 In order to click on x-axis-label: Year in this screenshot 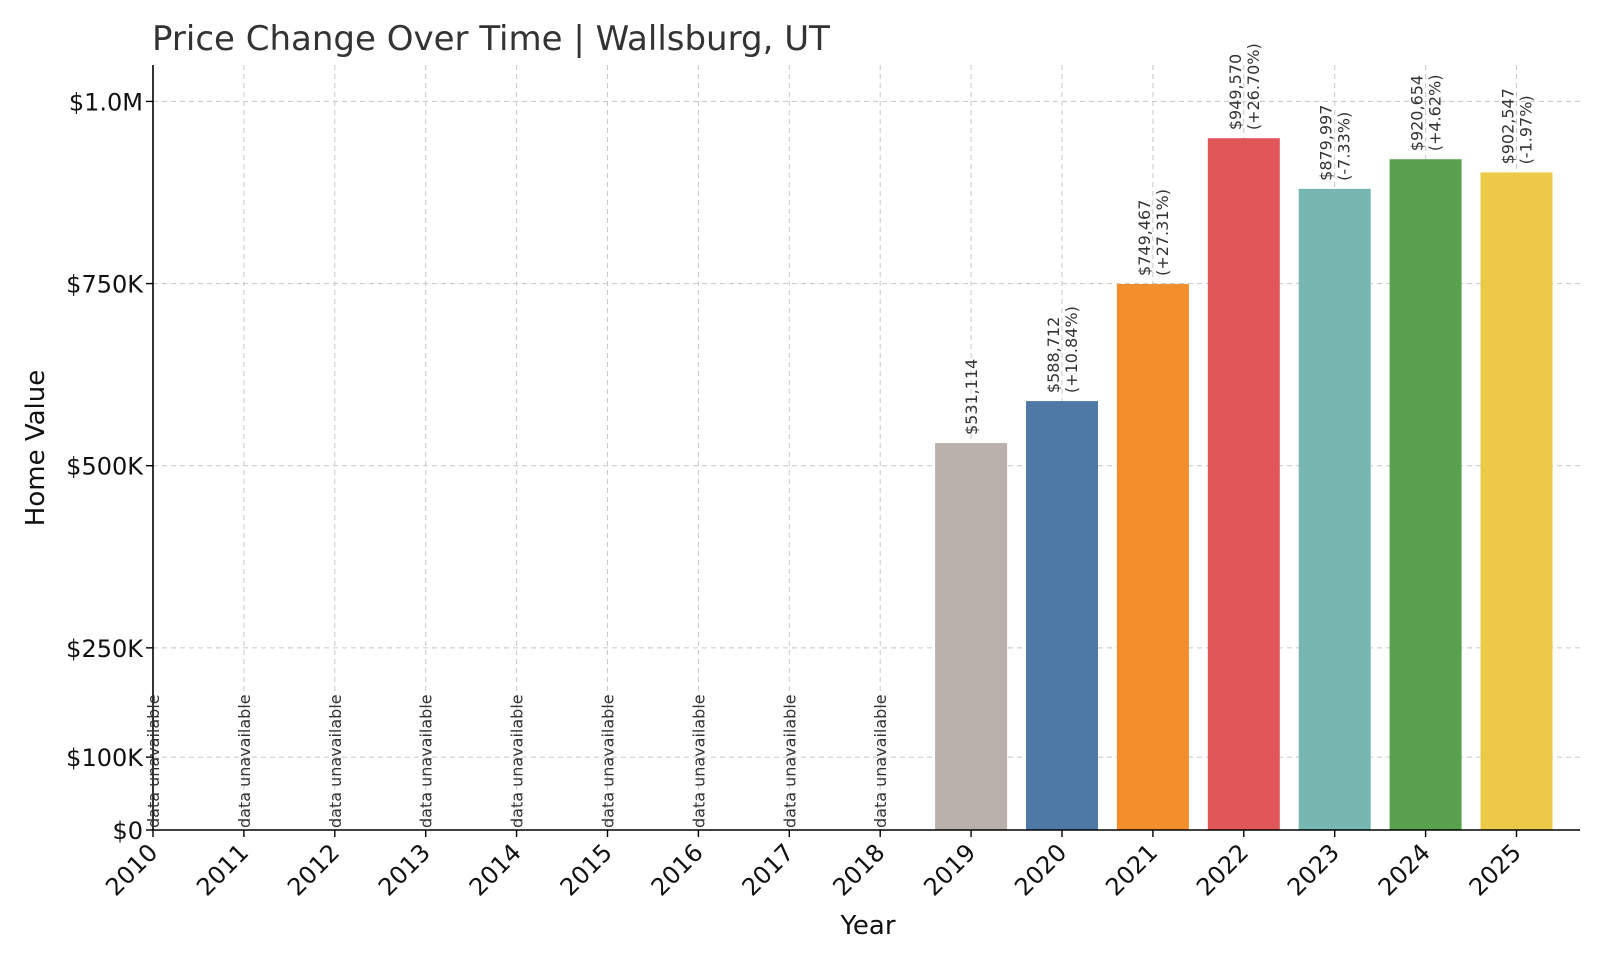, I will do `click(867, 926)`.